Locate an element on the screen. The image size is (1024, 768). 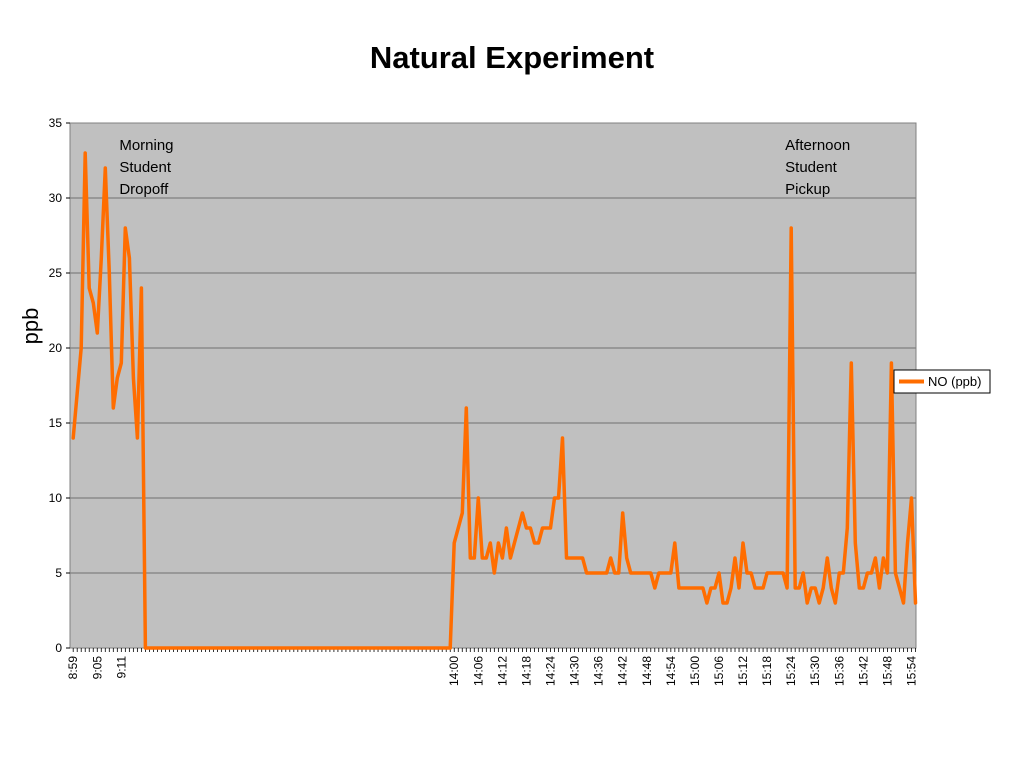
y-tick-label: 15 is located at coordinates (56, 423).